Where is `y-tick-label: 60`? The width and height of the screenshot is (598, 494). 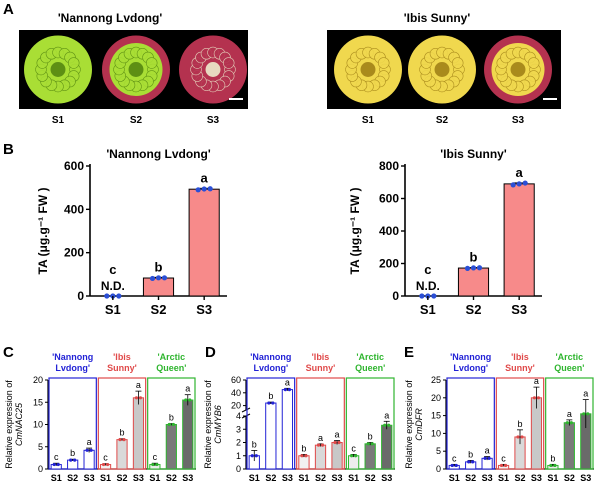
y-tick-label: 60 is located at coordinates (236, 380).